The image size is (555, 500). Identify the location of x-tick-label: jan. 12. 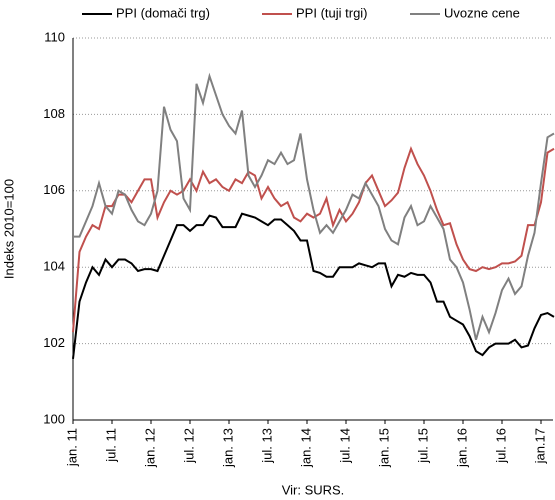
(149, 448).